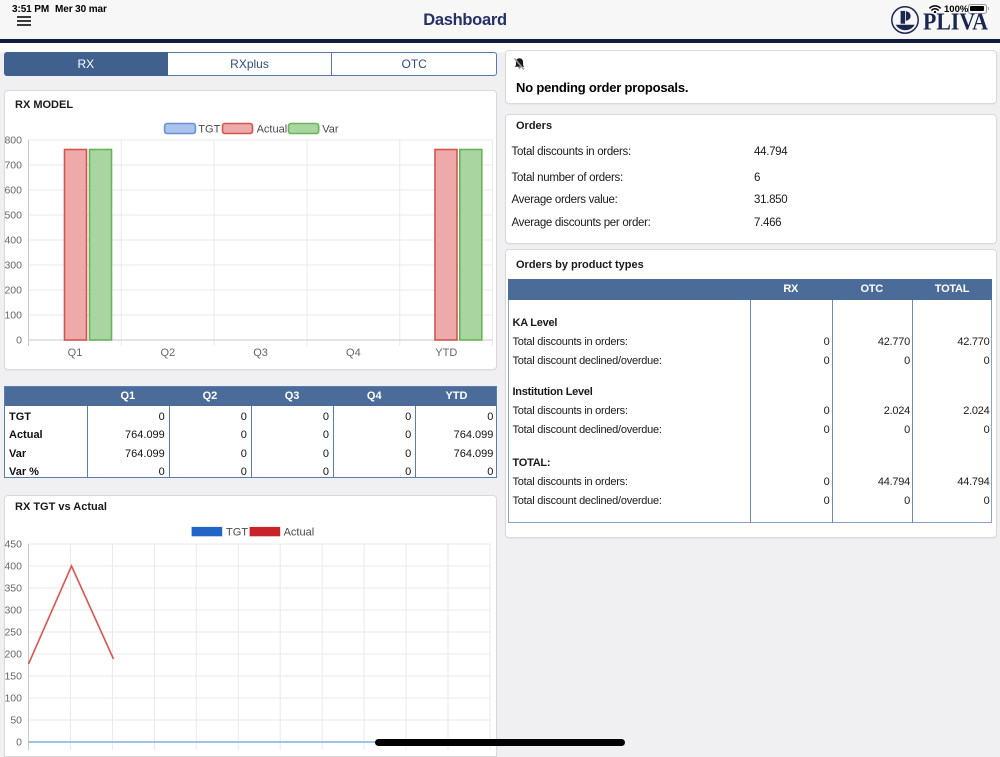 This screenshot has width=1000, height=757. What do you see at coordinates (13, 589) in the screenshot?
I see `svg-text: 350` at bounding box center [13, 589].